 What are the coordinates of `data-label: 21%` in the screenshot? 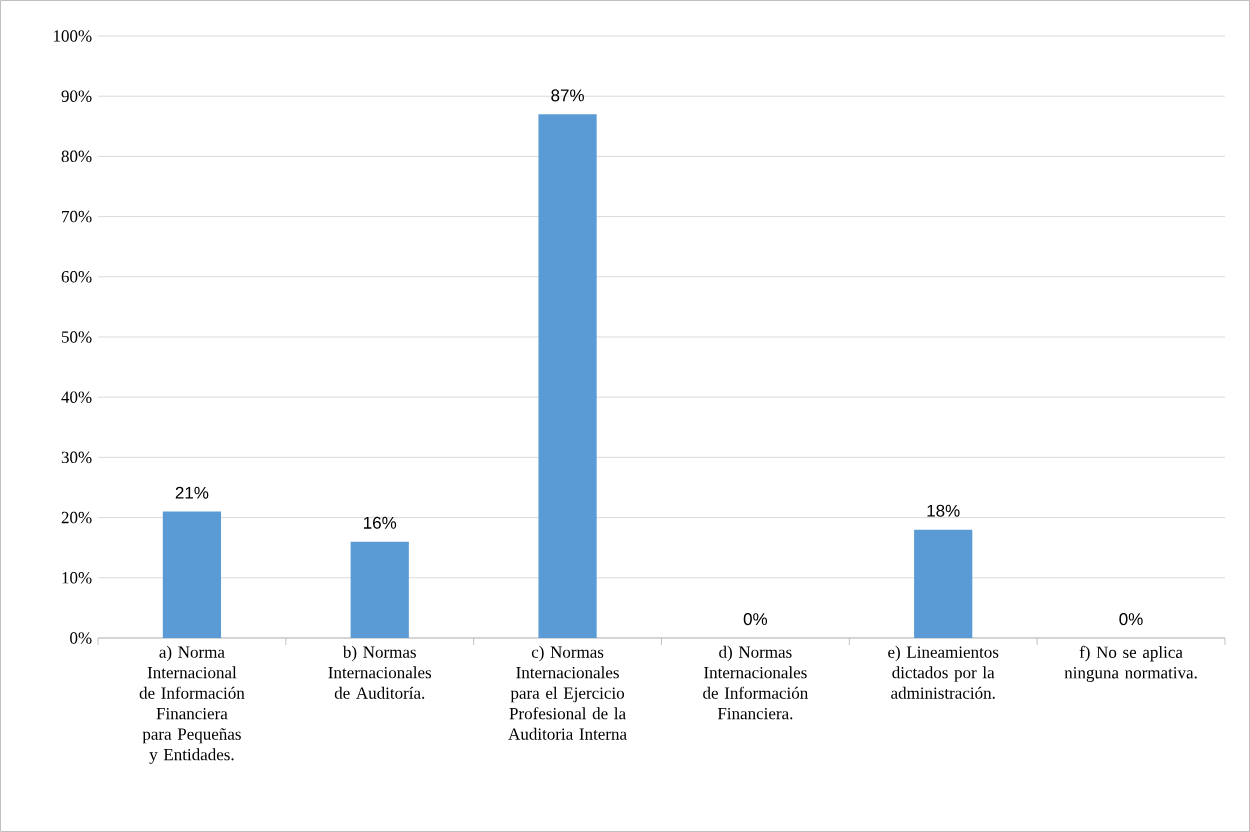 It's located at (192, 492).